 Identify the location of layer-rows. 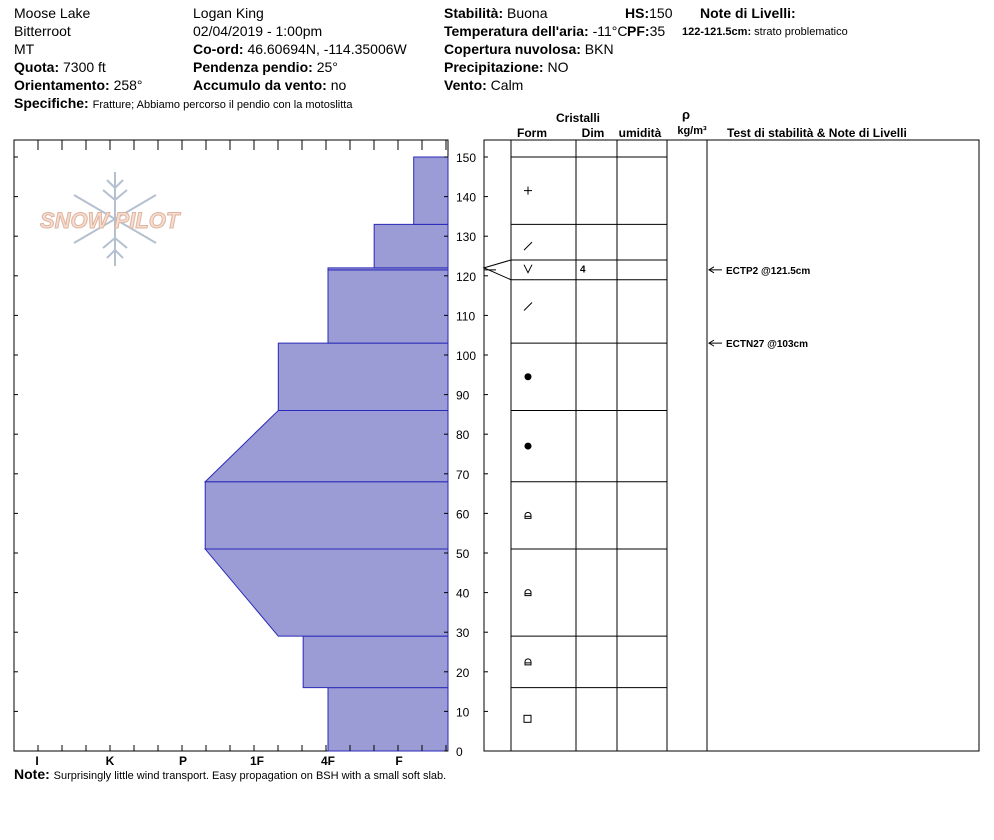
(574, 422).